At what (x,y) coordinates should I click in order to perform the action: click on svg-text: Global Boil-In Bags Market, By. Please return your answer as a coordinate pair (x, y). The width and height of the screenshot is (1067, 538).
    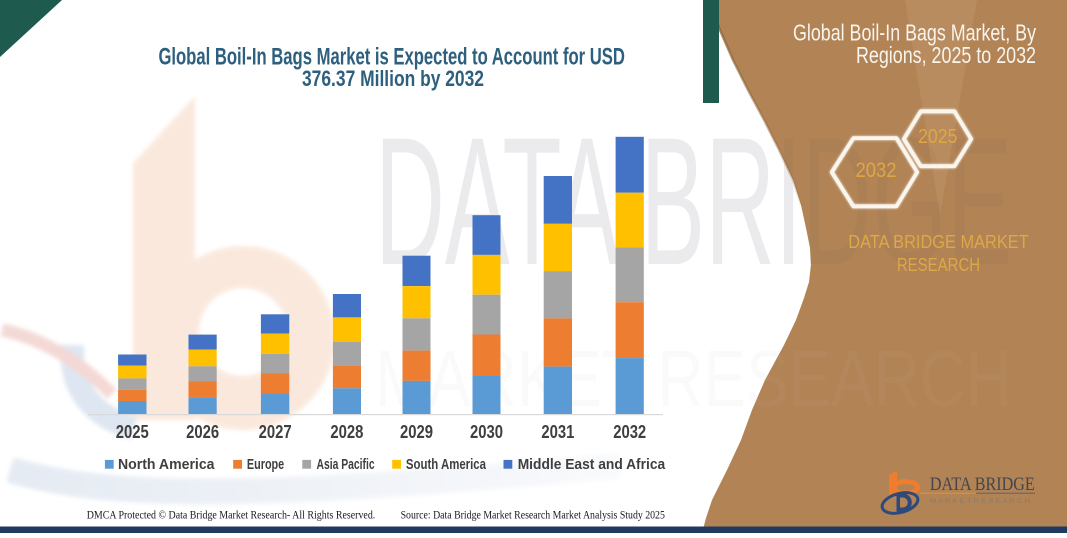
    Looking at the image, I should click on (914, 32).